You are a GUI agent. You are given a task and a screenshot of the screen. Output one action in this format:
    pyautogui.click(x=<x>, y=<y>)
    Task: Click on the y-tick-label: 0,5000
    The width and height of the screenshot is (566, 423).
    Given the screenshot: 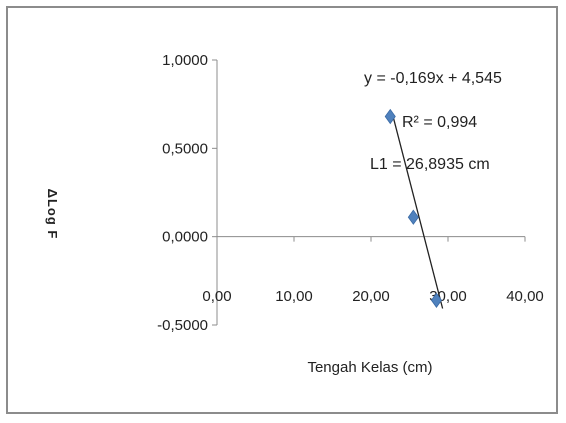 What is the action you would take?
    pyautogui.click(x=185, y=148)
    